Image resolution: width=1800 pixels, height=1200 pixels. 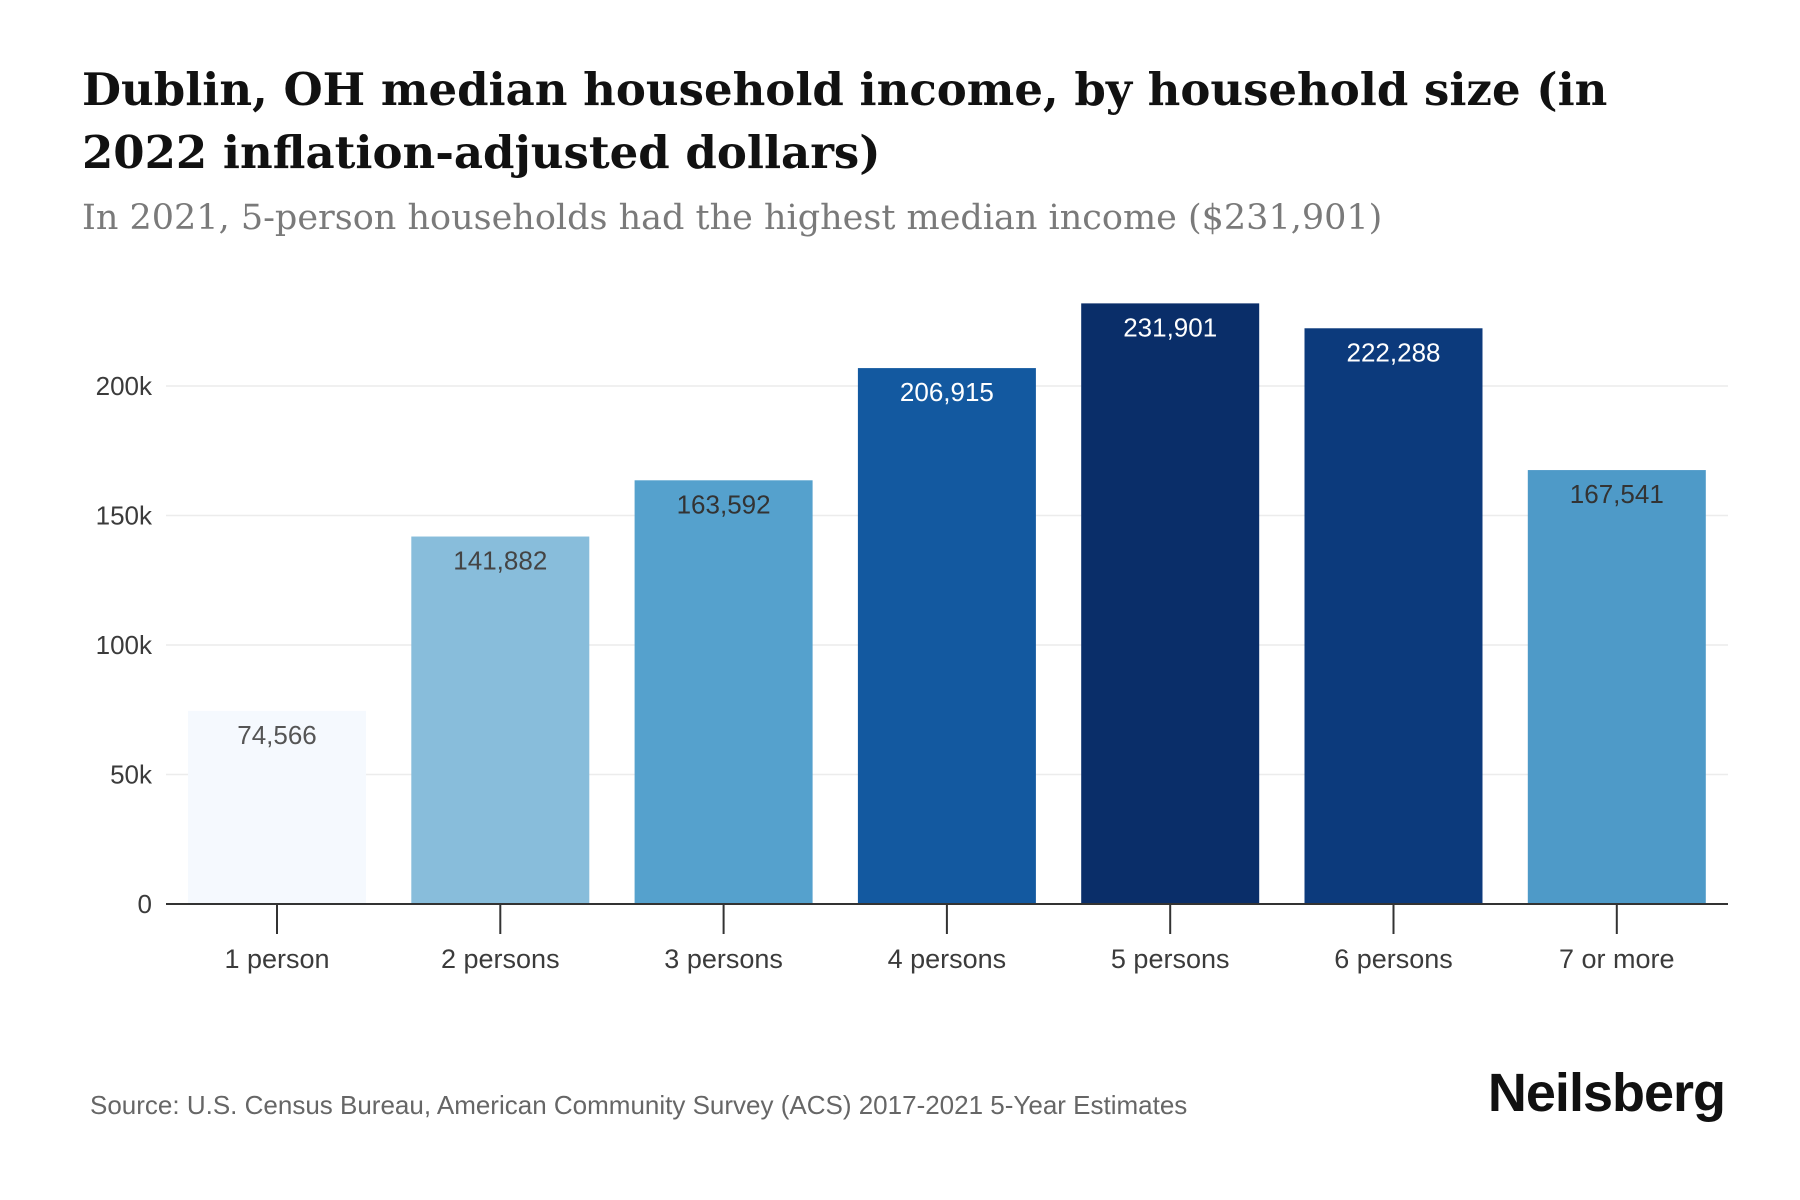 What do you see at coordinates (124, 516) in the screenshot?
I see `y-tick-label: 150k` at bounding box center [124, 516].